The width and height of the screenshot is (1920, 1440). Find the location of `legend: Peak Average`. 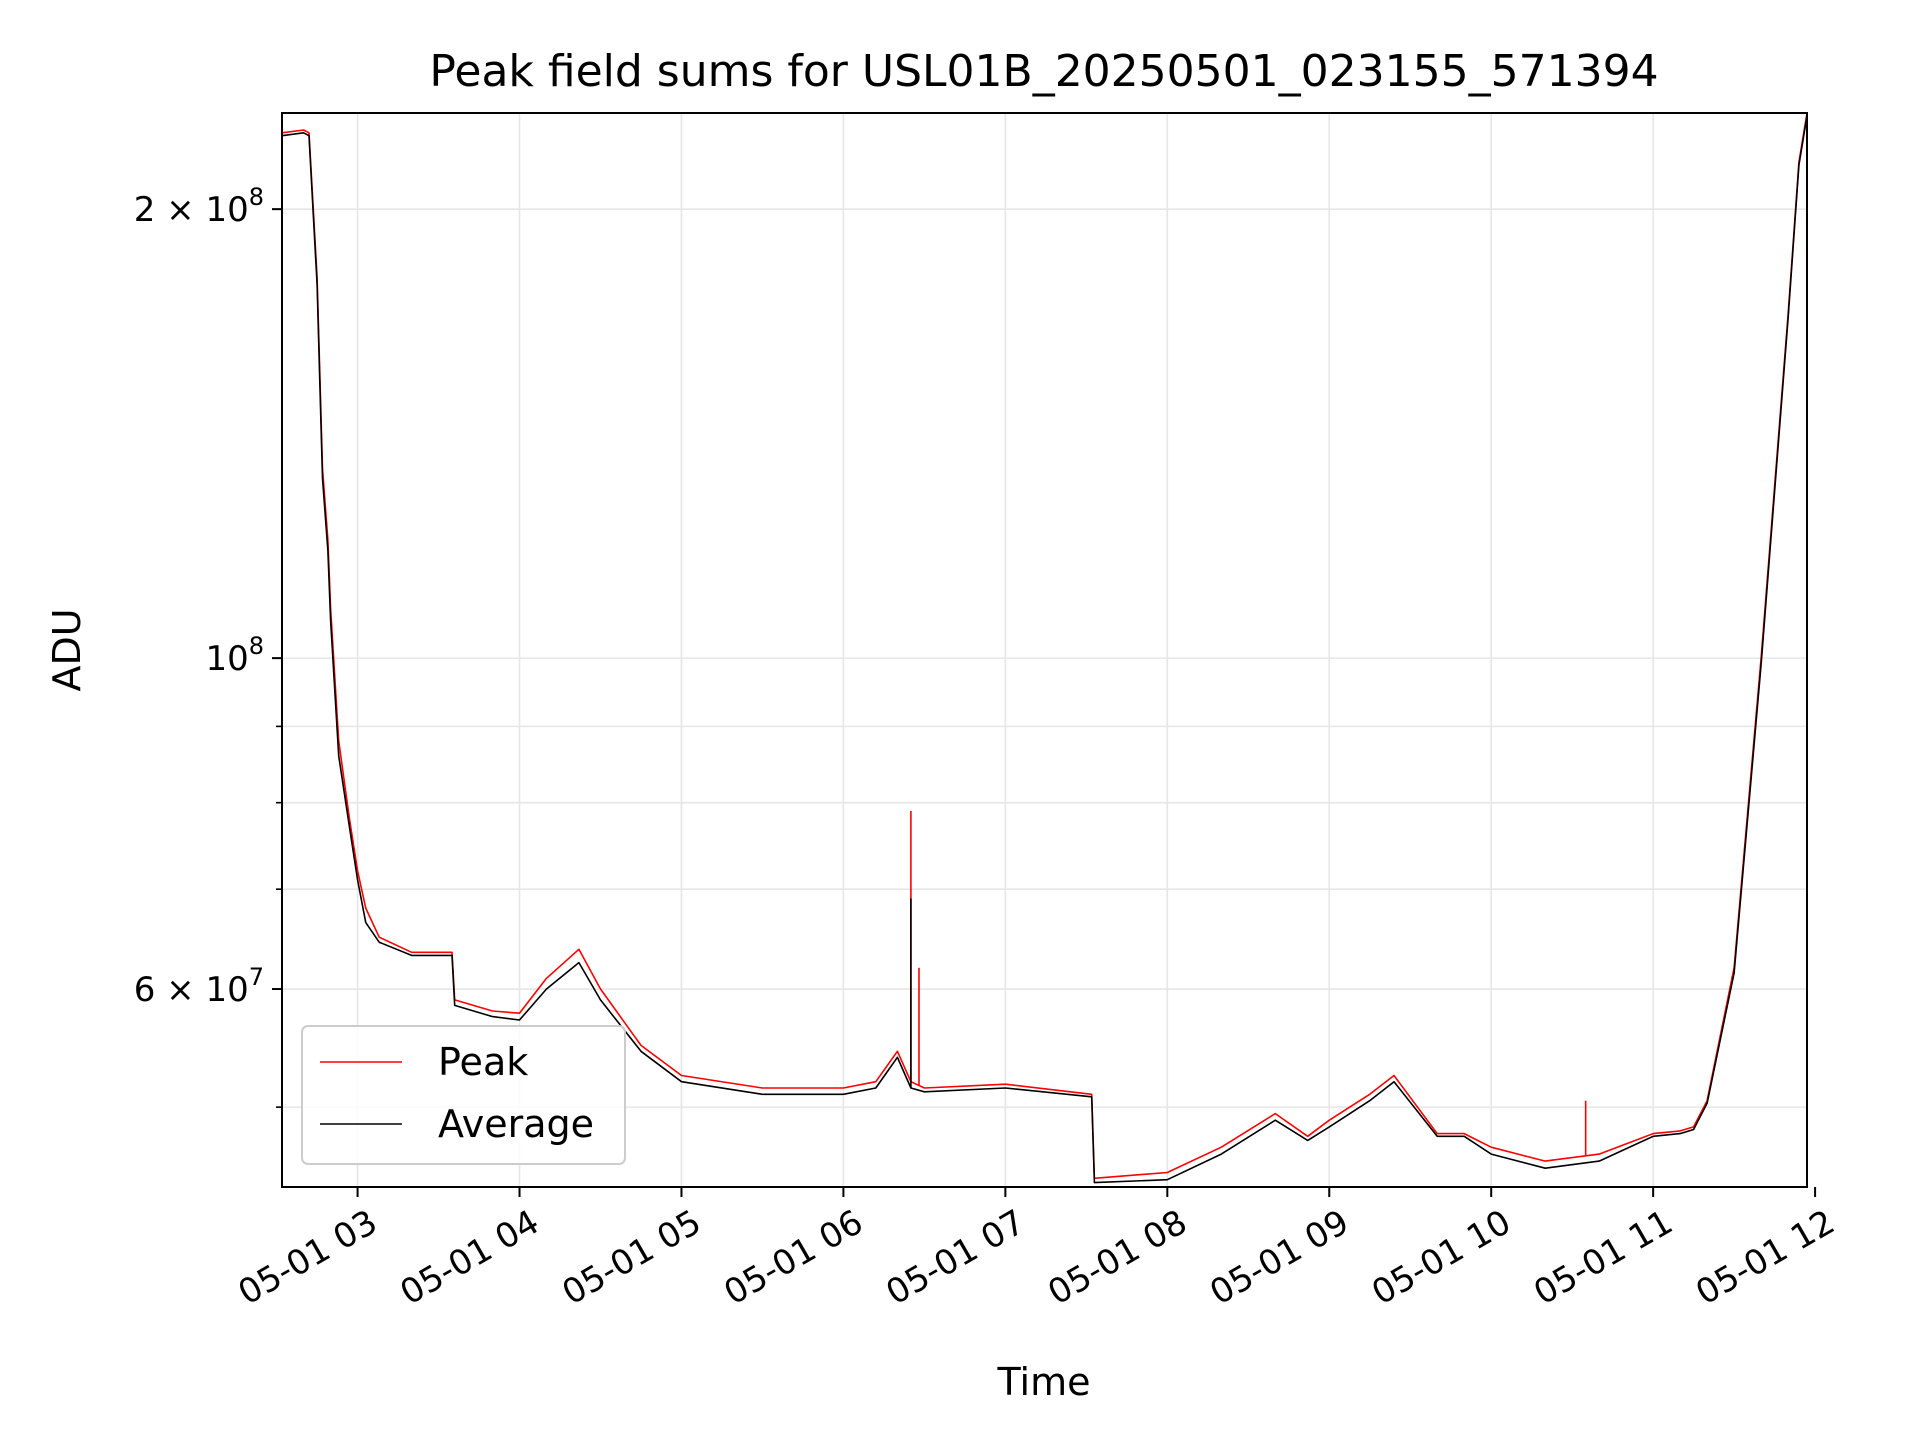

legend: Peak Average is located at coordinates (463, 1095).